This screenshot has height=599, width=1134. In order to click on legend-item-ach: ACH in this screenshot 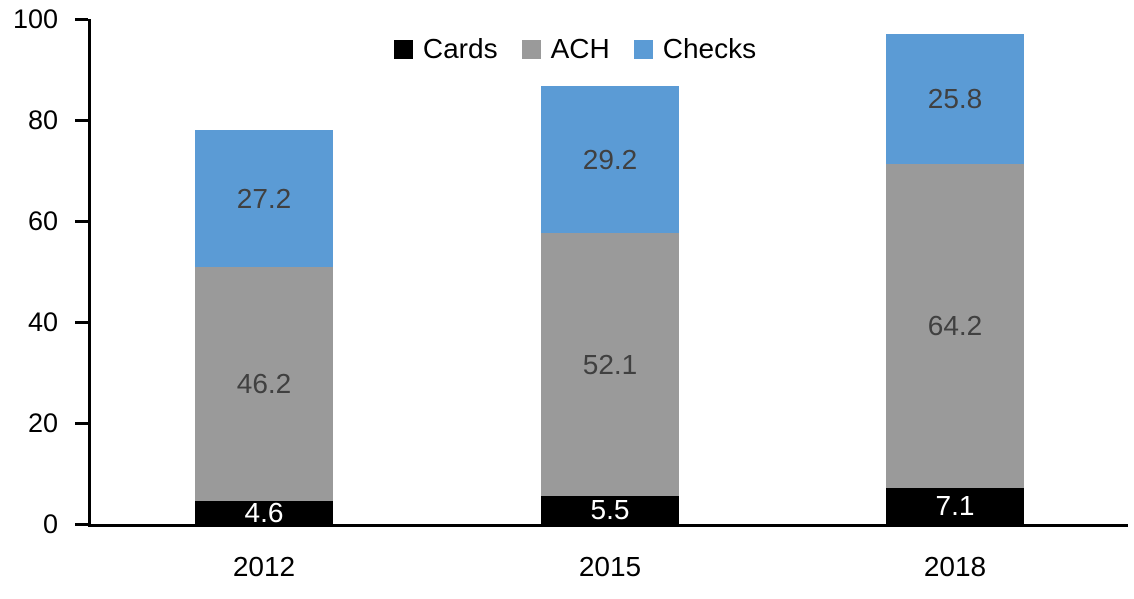, I will do `click(565, 48)`.